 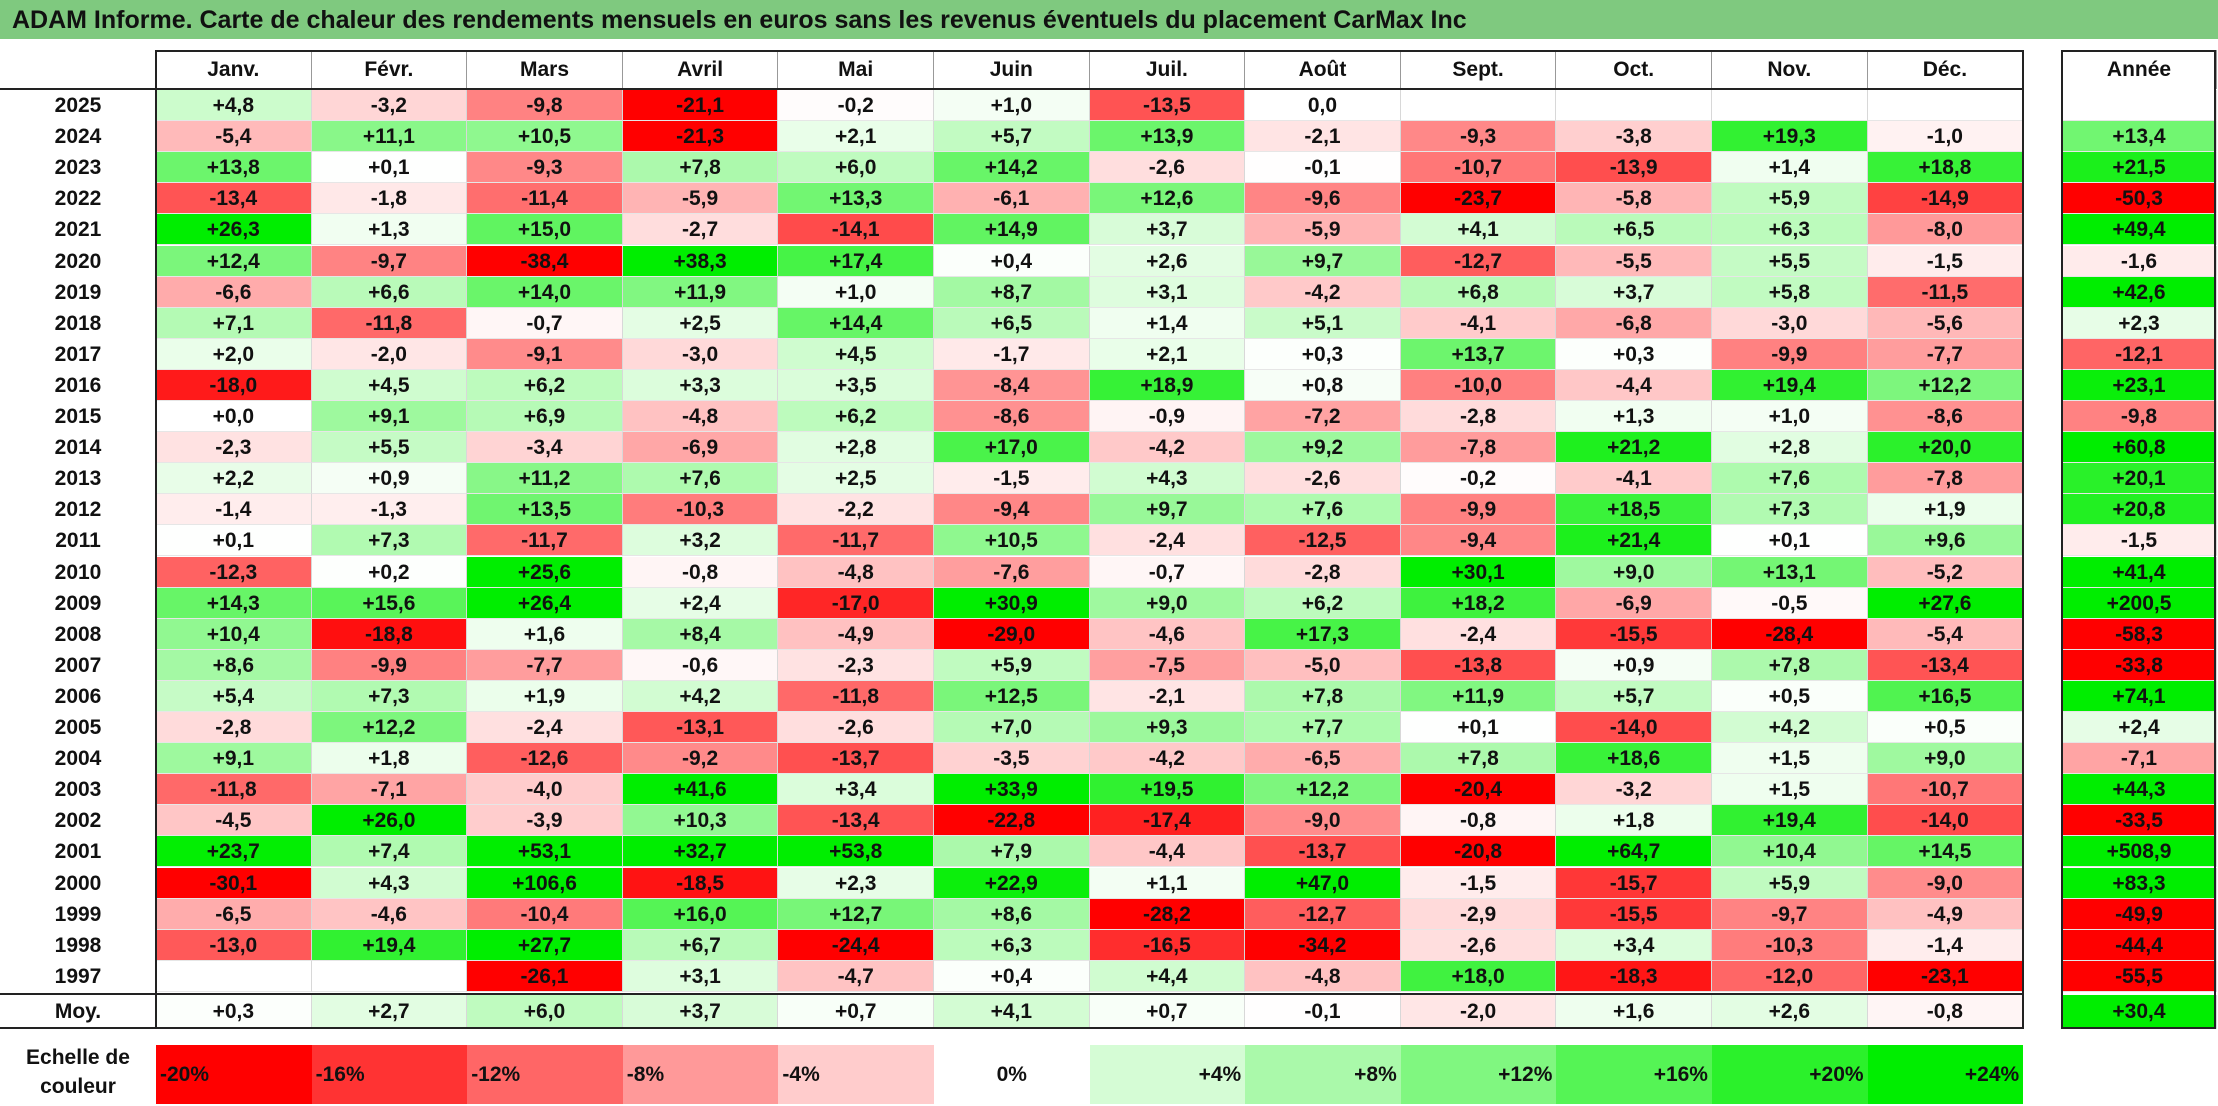 What do you see at coordinates (1167, 417) in the screenshot?
I see `heatmap-cell: -0,9` at bounding box center [1167, 417].